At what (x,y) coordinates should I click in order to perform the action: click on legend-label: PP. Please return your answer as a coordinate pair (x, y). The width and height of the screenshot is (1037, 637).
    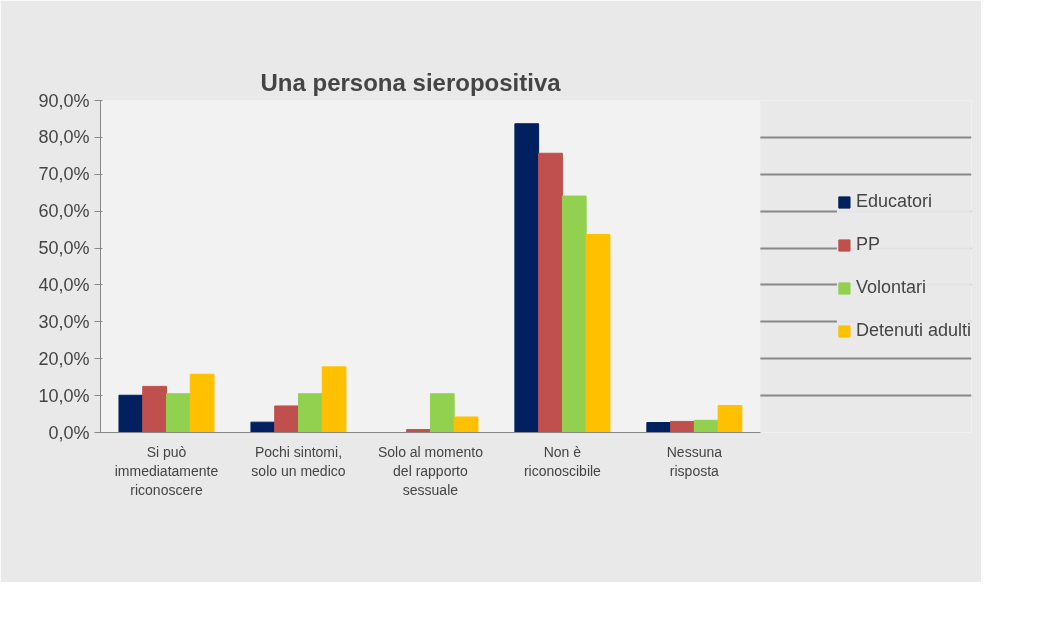
    Looking at the image, I should click on (867, 244).